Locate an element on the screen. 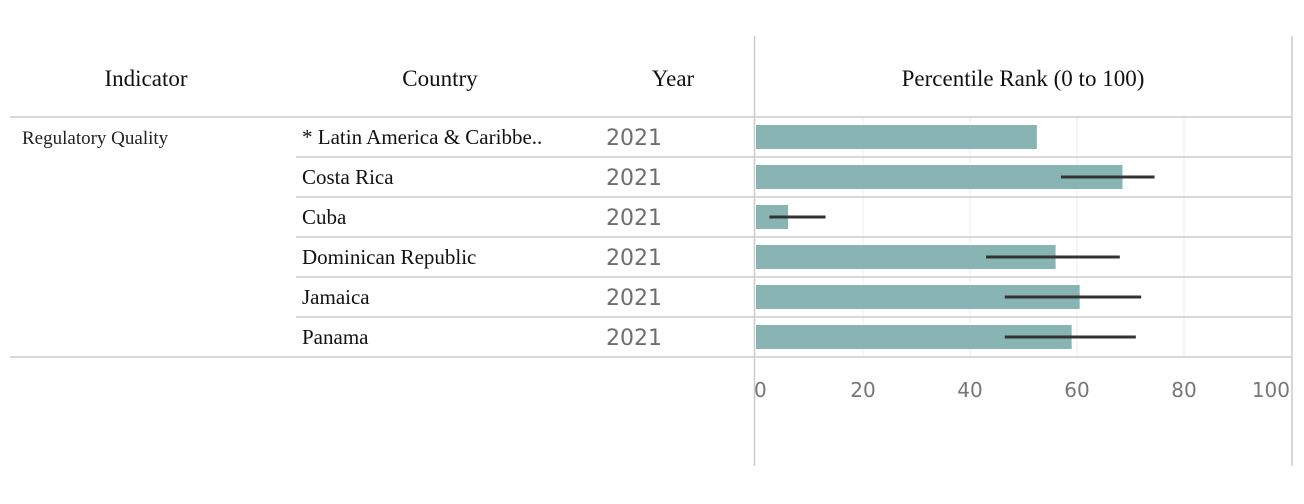 The height and width of the screenshot is (504, 1304). indicator-label: Regulatory Quality is located at coordinates (95, 138).